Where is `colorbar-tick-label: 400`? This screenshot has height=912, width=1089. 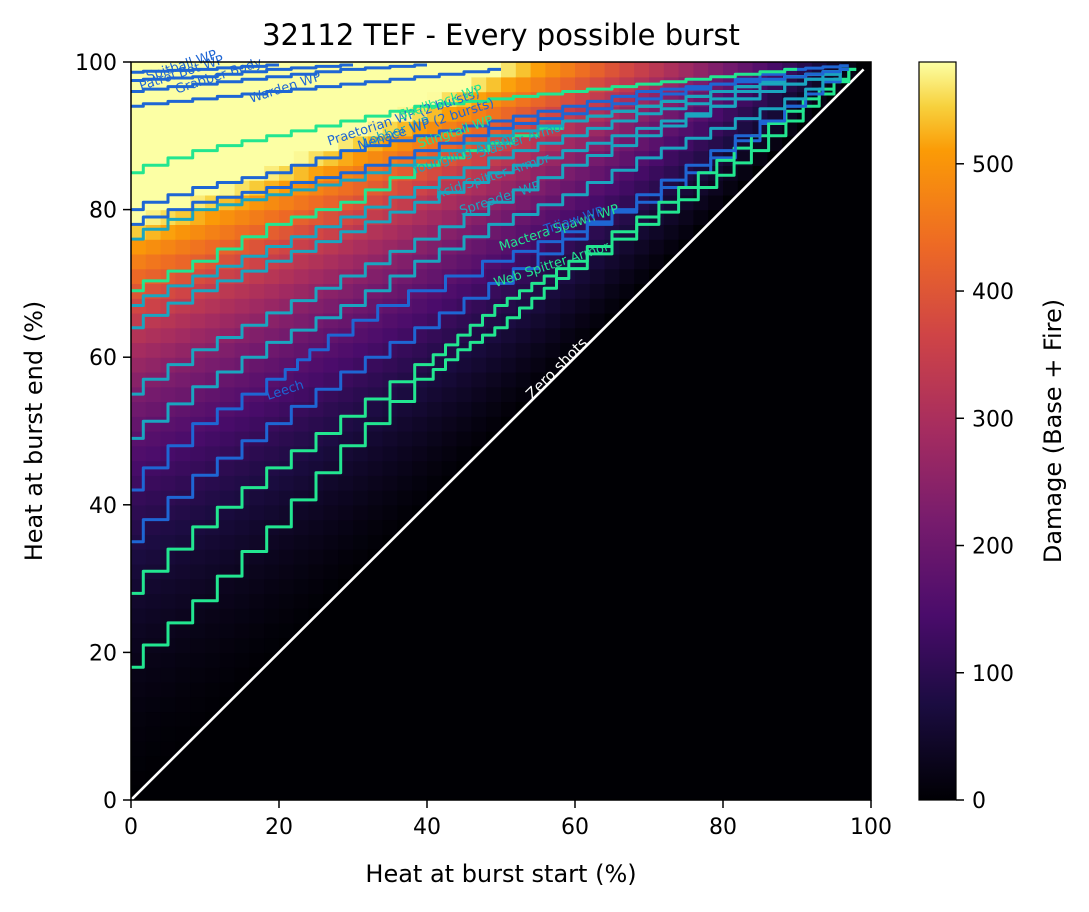 colorbar-tick-label: 400 is located at coordinates (993, 292).